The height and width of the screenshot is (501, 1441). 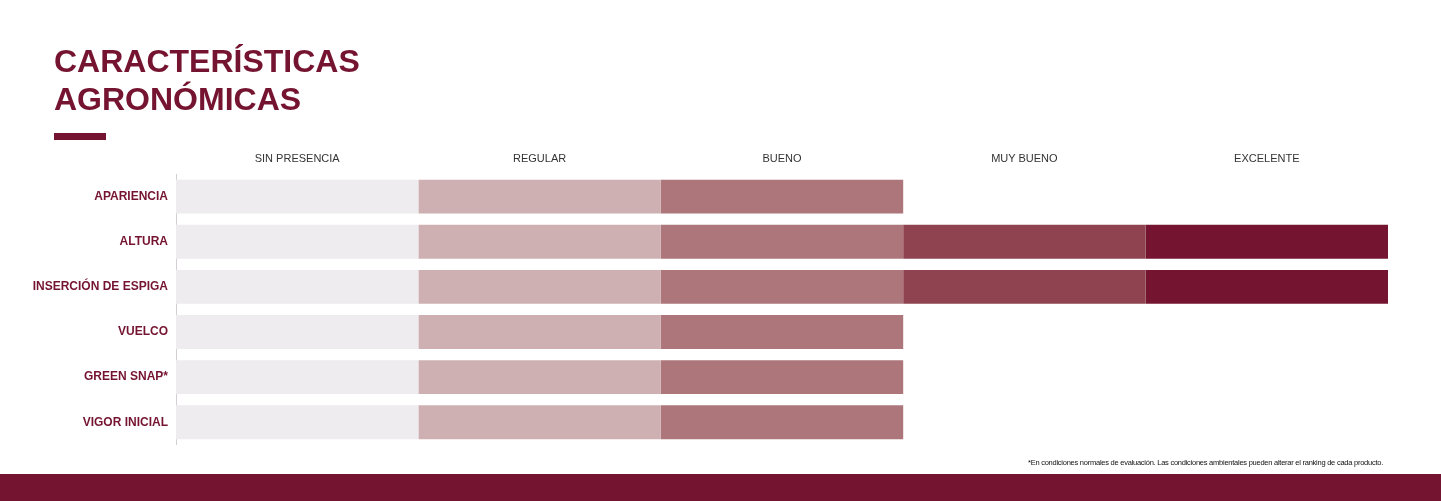 I want to click on y-tick-label: INSERCIÓN DE ESPIGA, so click(x=100, y=286).